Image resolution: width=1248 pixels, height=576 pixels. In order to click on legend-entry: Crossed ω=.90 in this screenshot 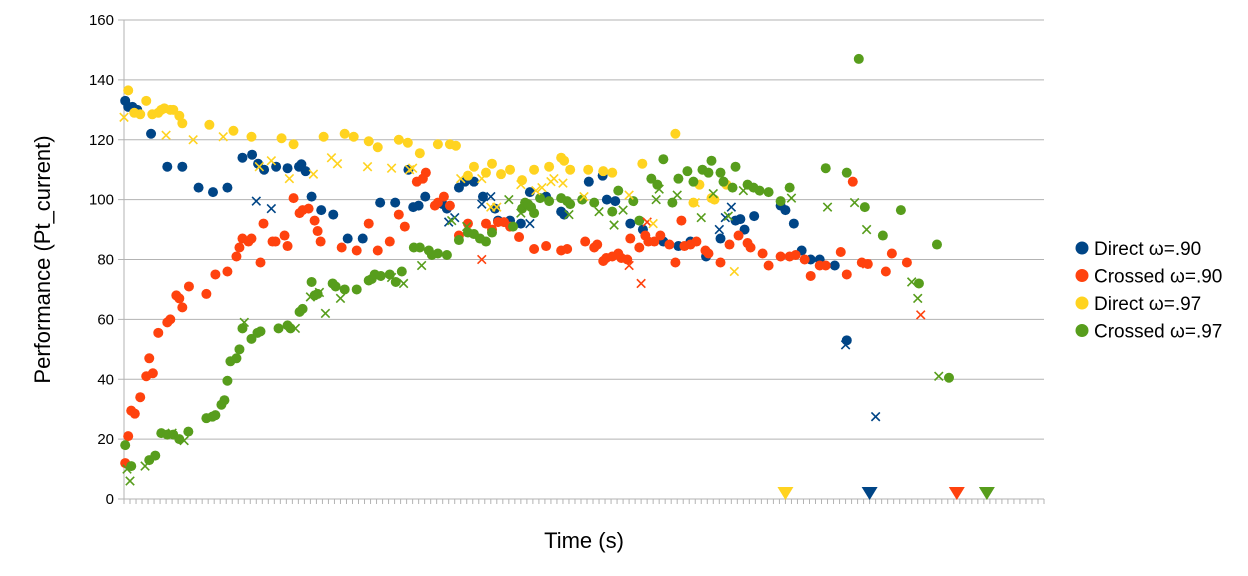, I will do `click(1148, 277)`.